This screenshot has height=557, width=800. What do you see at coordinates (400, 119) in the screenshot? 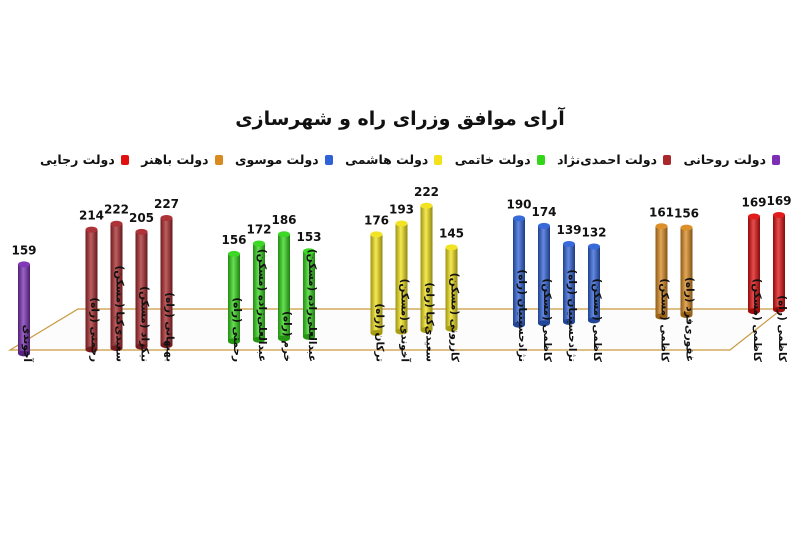
I see `chart-title: آرای موافق وزرای راه و شهرسازی` at bounding box center [400, 119].